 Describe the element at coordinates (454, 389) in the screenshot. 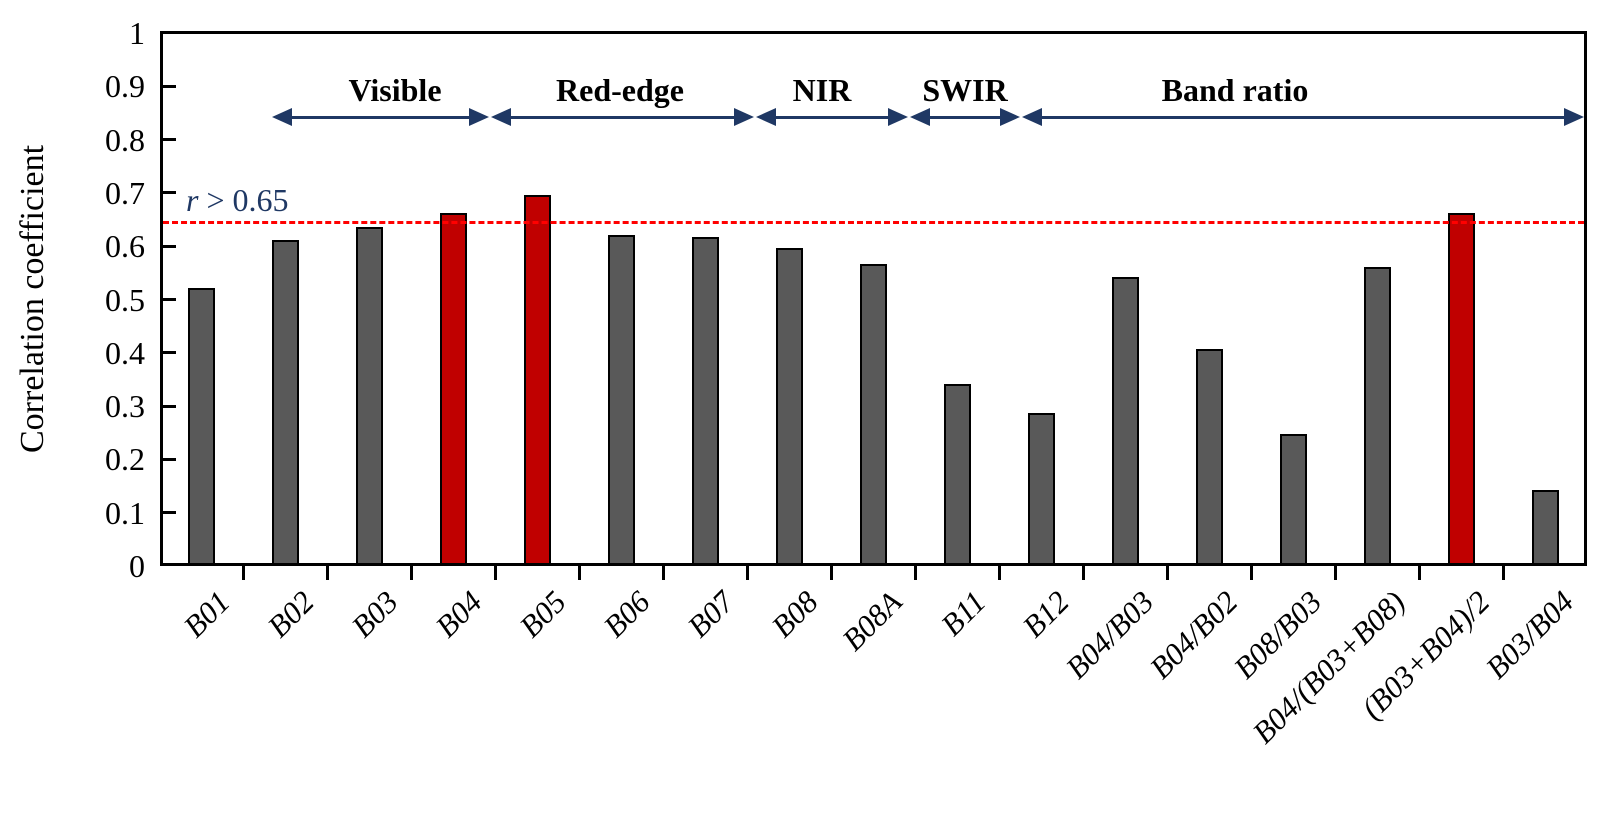

I see `bar-B04` at that location.